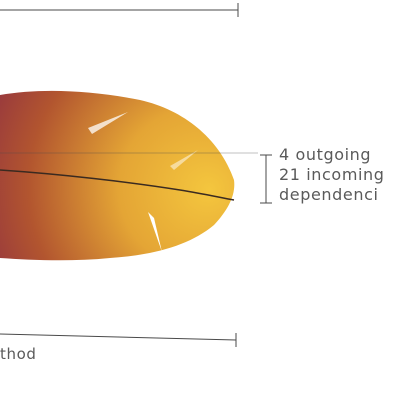  Describe the element at coordinates (18, 354) in the screenshot. I see `method-label: thod` at that location.